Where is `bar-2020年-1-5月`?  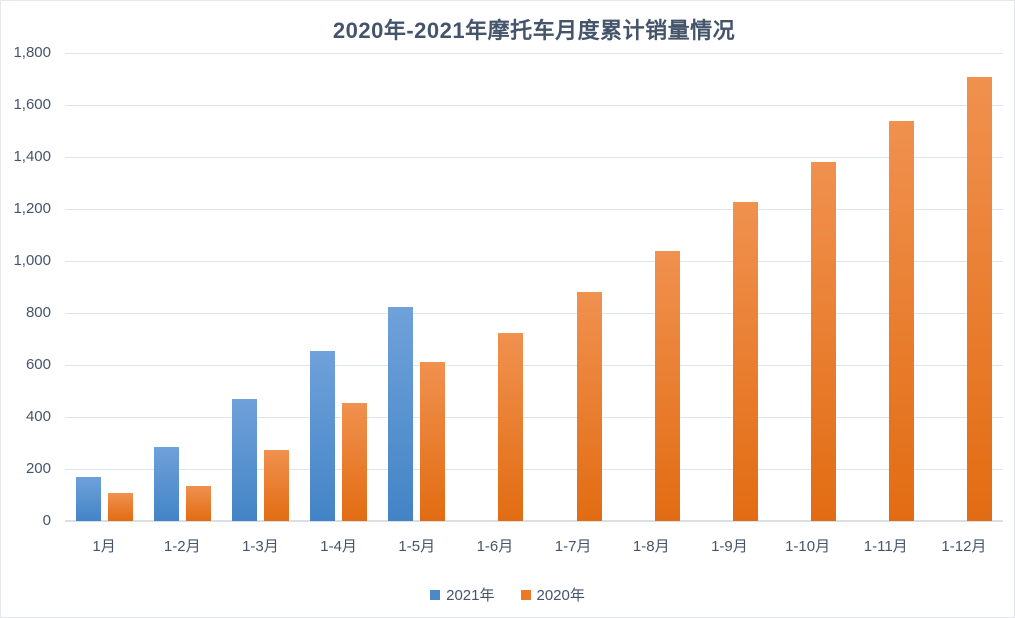 bar-2020年-1-5月 is located at coordinates (433, 441).